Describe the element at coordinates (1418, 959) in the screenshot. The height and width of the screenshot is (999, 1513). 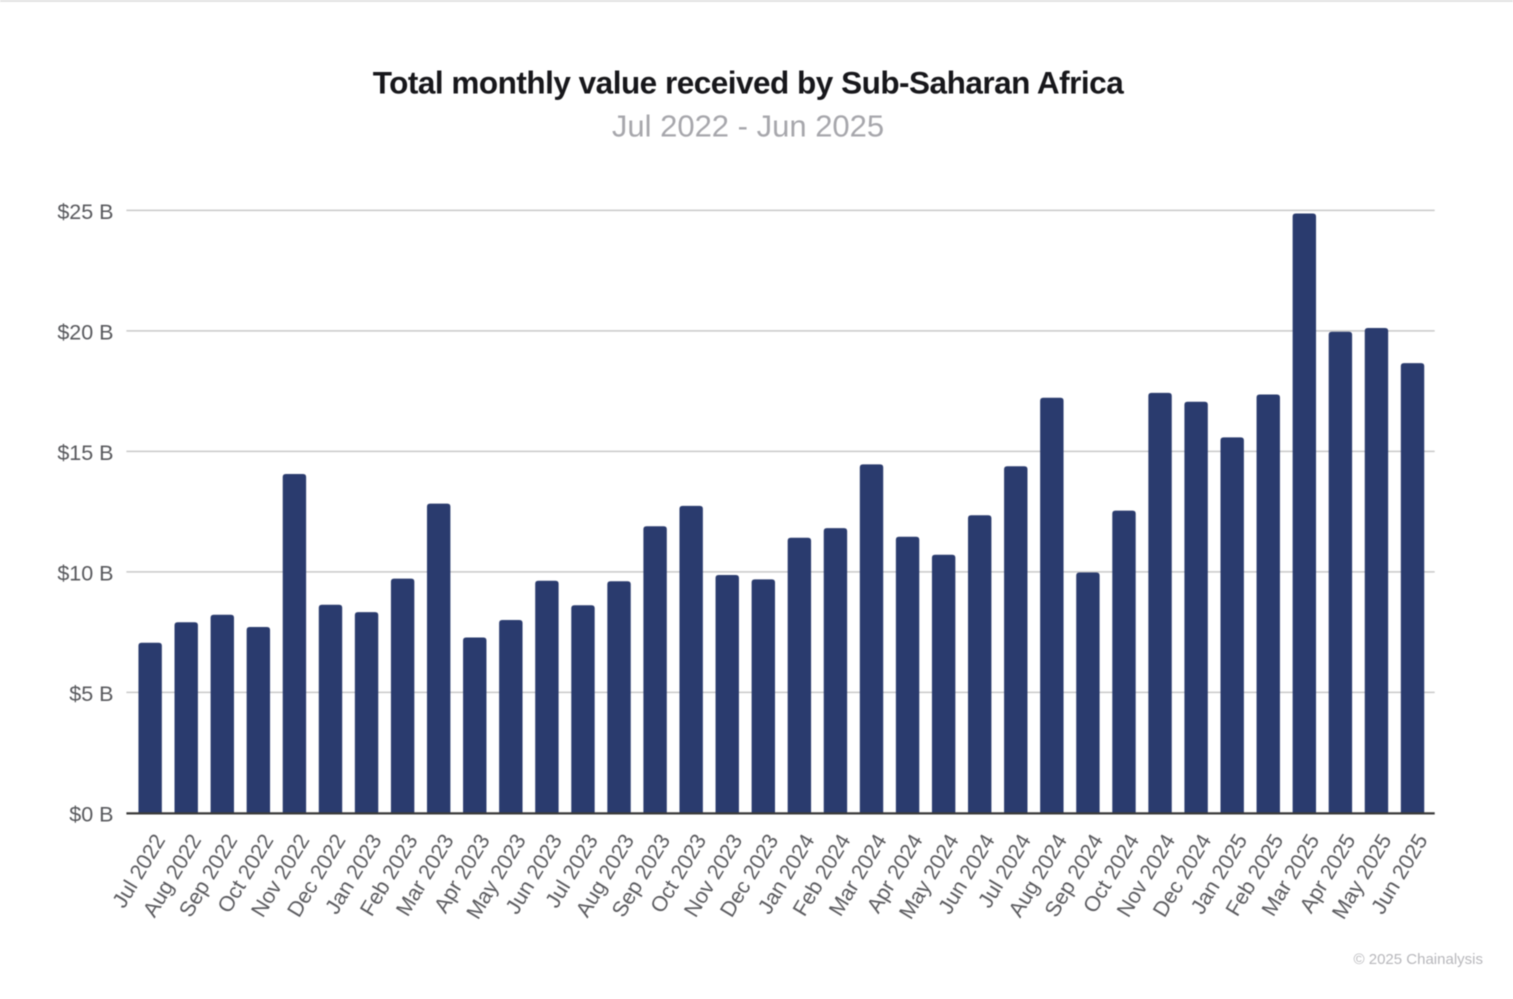
I see `svg-text: © 2025 Chainalysis` at that location.